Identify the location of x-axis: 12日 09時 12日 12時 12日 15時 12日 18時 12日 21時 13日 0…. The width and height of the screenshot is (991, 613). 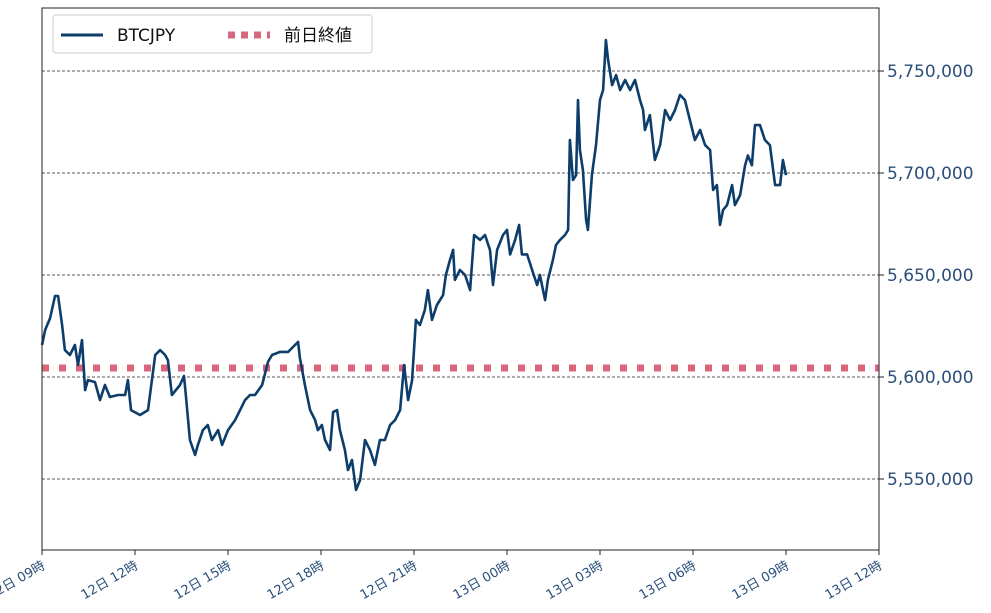
(442, 576).